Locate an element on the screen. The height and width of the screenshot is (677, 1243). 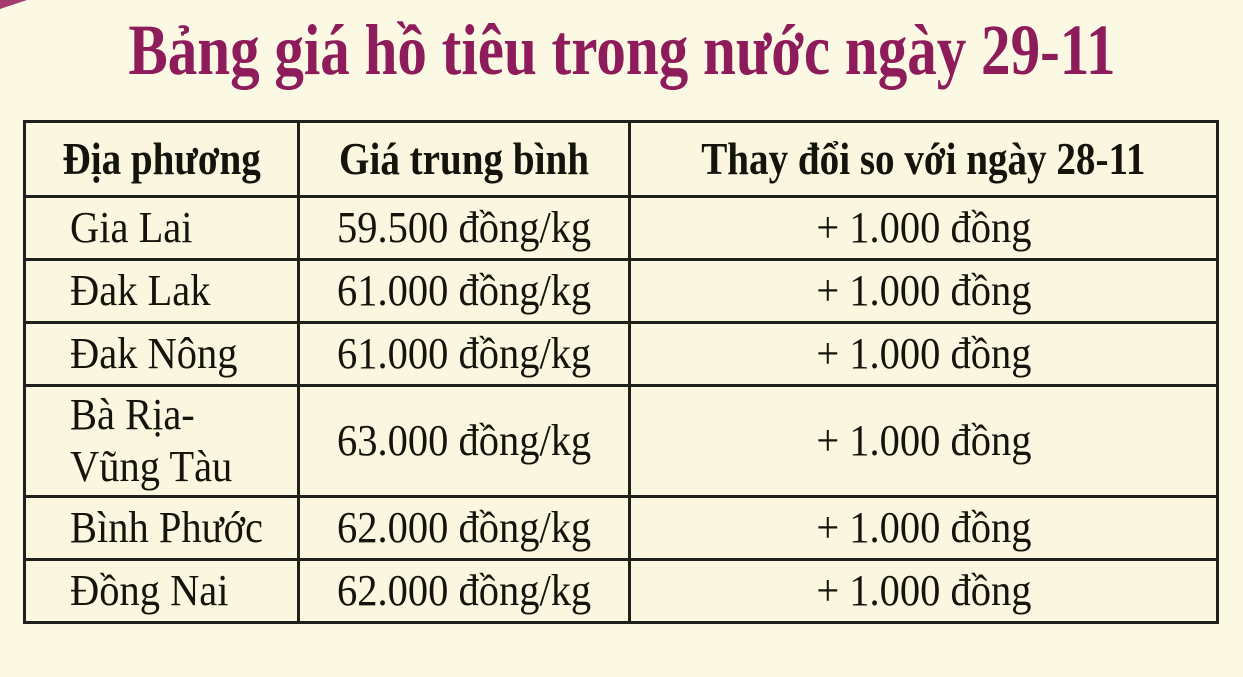
col-header-average-price-label: Giá trung bình is located at coordinates (464, 158).